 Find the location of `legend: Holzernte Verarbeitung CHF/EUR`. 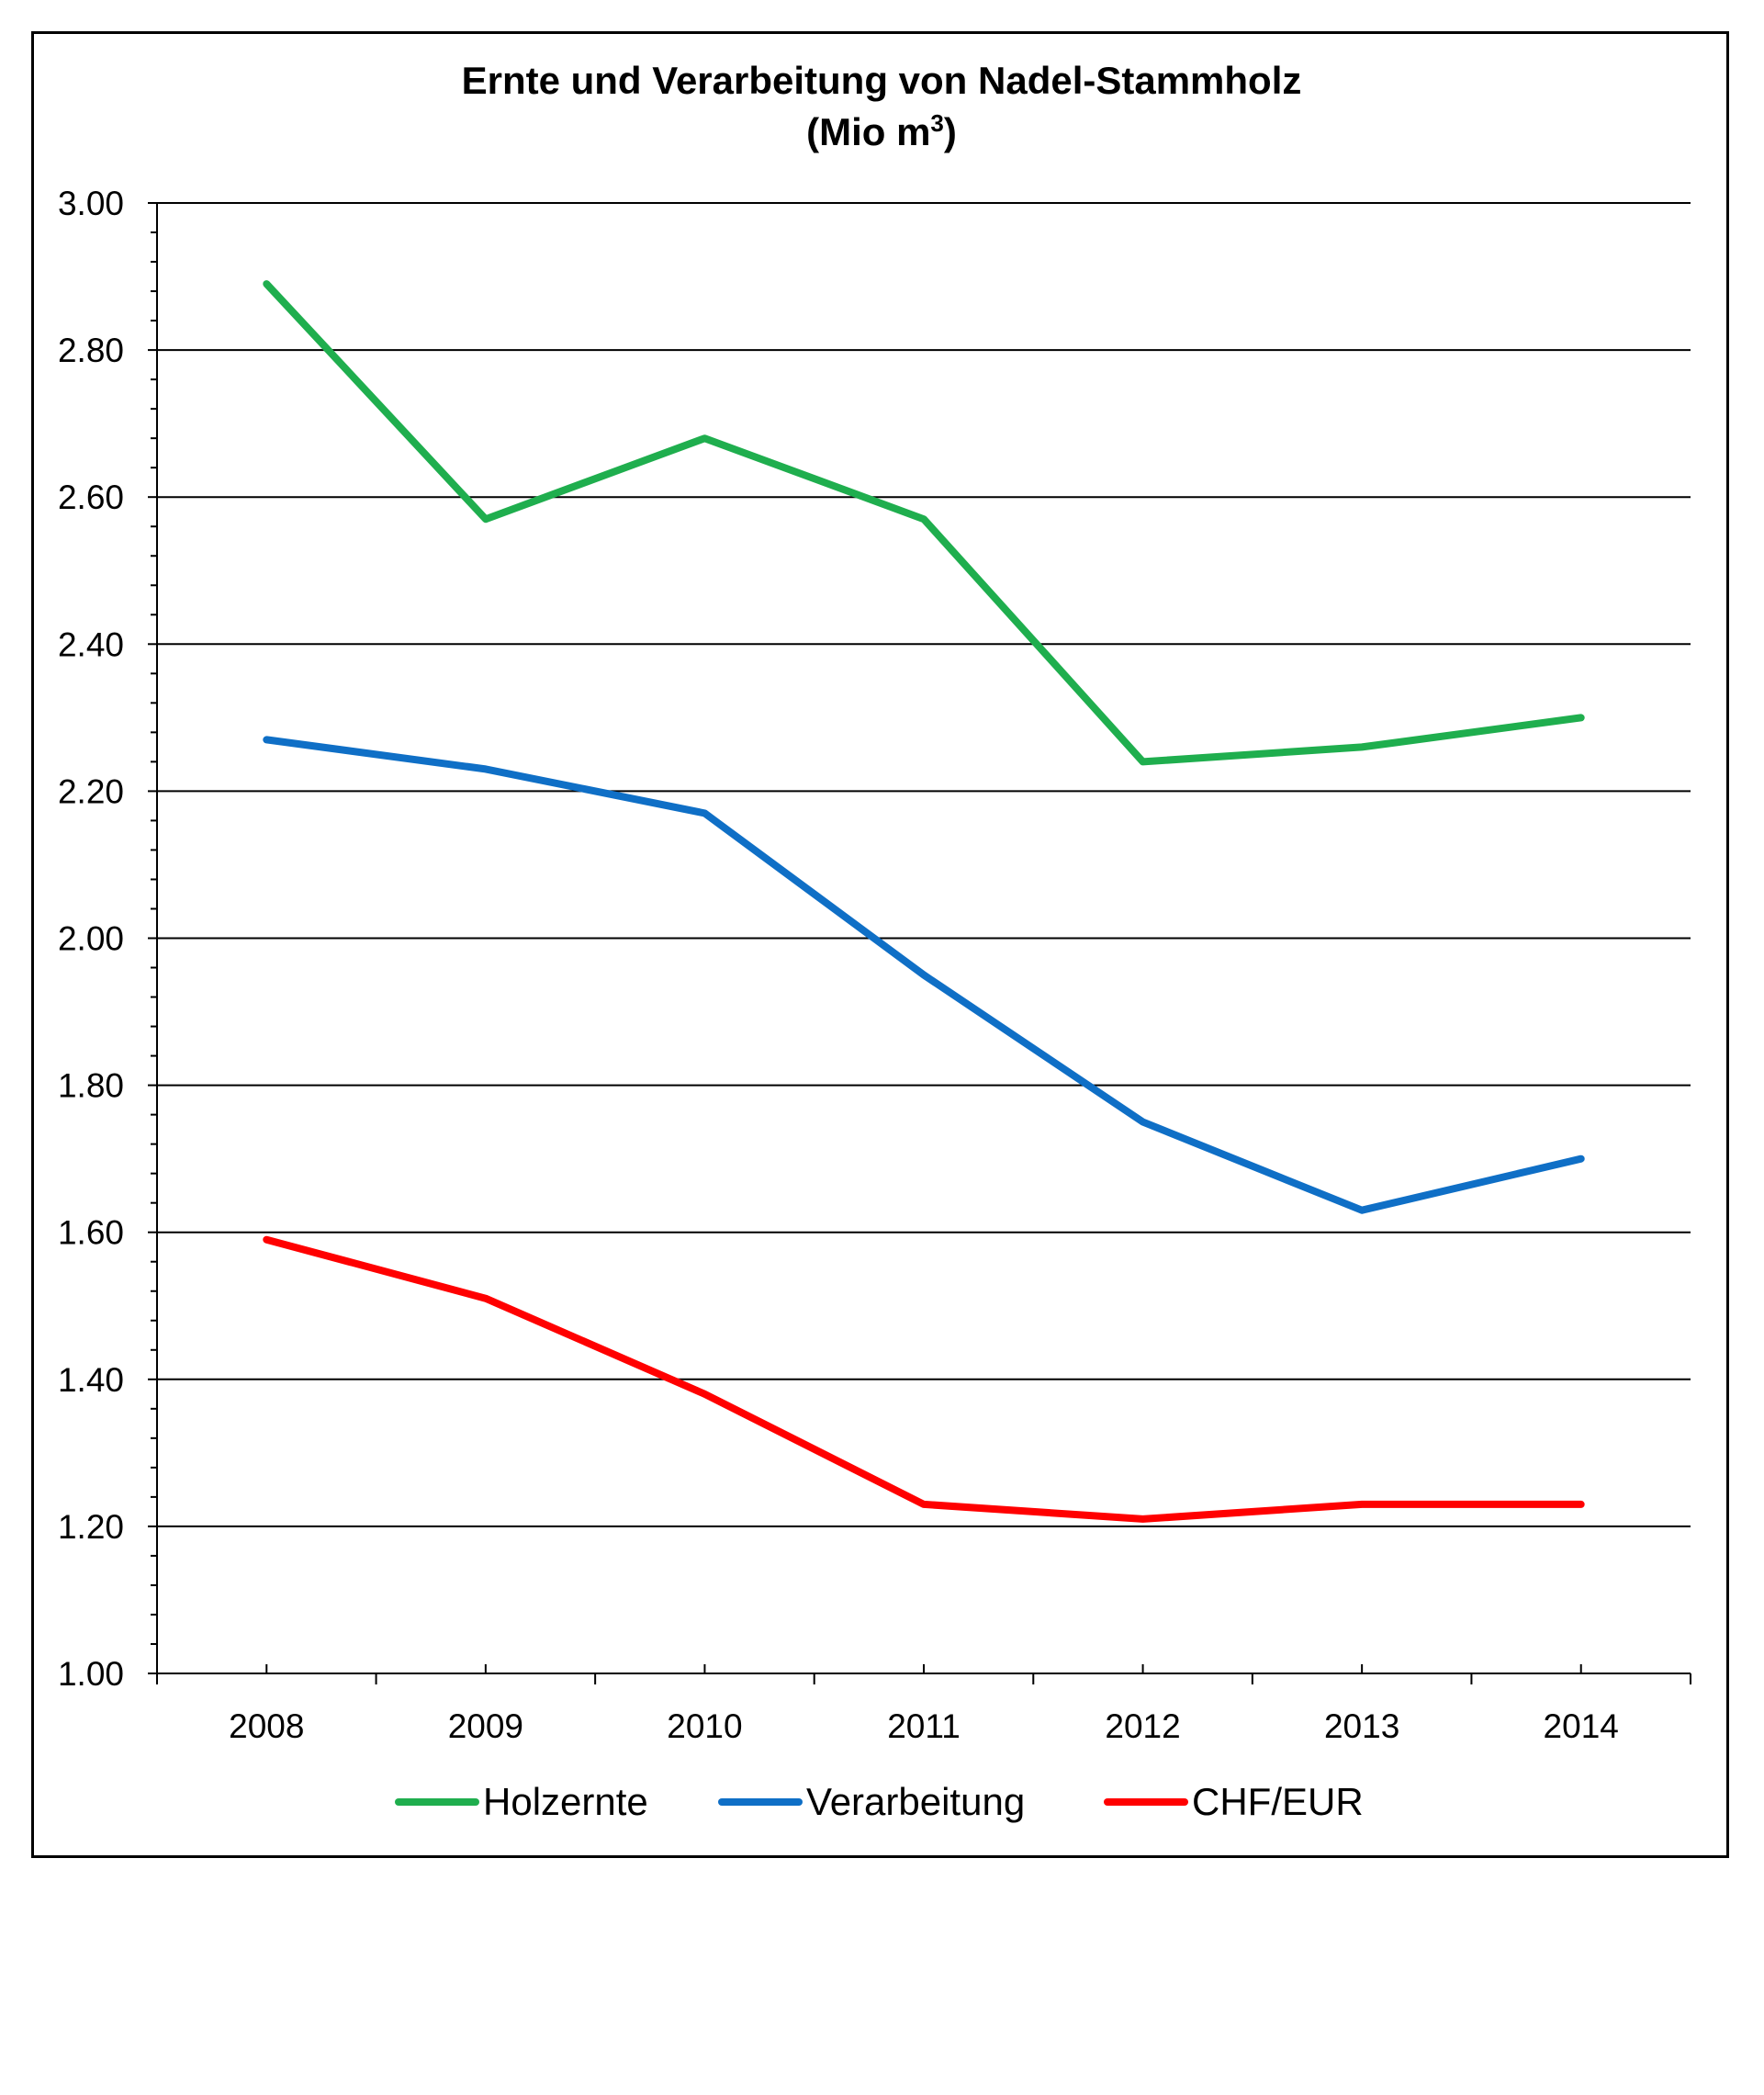

legend: Holzernte Verarbeitung CHF/EUR is located at coordinates (880, 1801).